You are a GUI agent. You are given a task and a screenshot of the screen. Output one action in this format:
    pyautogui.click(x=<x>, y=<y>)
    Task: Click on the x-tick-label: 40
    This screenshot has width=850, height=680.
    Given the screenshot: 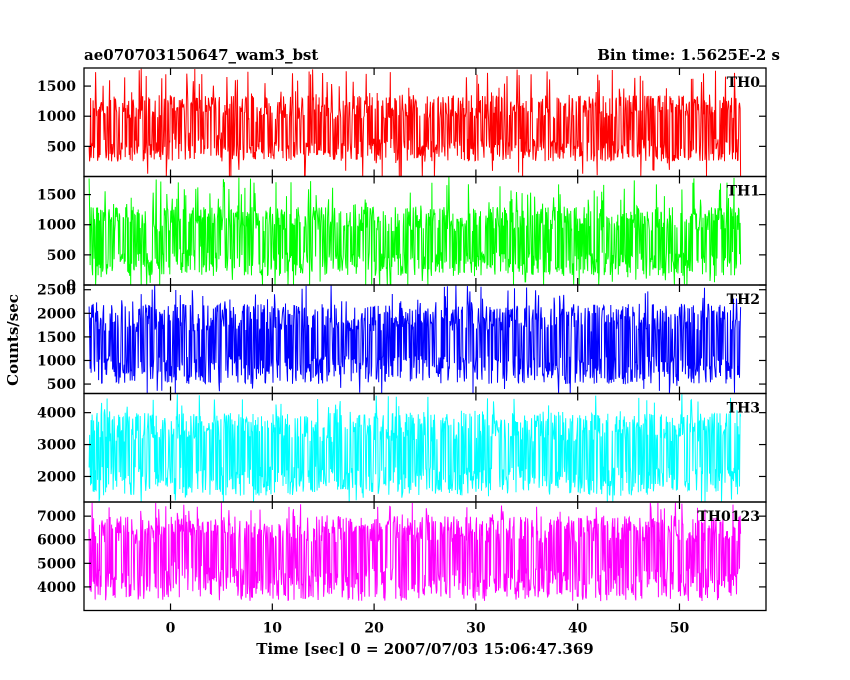 What is the action you would take?
    pyautogui.click(x=578, y=629)
    